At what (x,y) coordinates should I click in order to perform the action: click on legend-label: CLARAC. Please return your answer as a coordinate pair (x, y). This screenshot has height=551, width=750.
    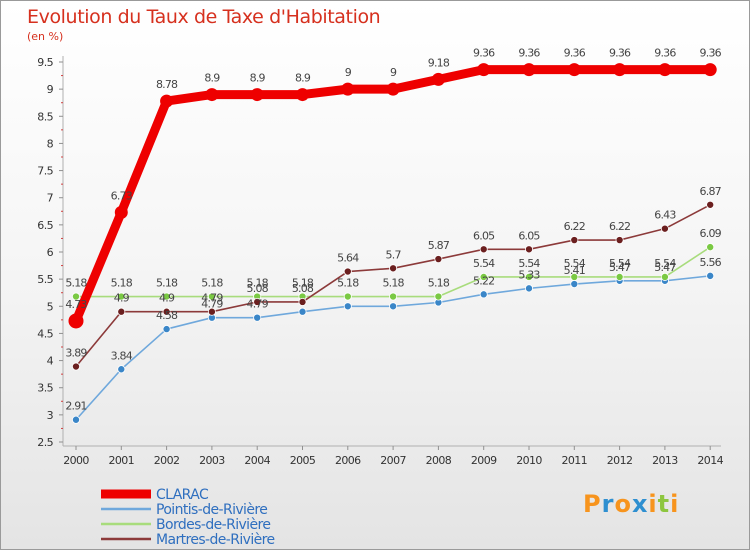
    Looking at the image, I should click on (182, 495).